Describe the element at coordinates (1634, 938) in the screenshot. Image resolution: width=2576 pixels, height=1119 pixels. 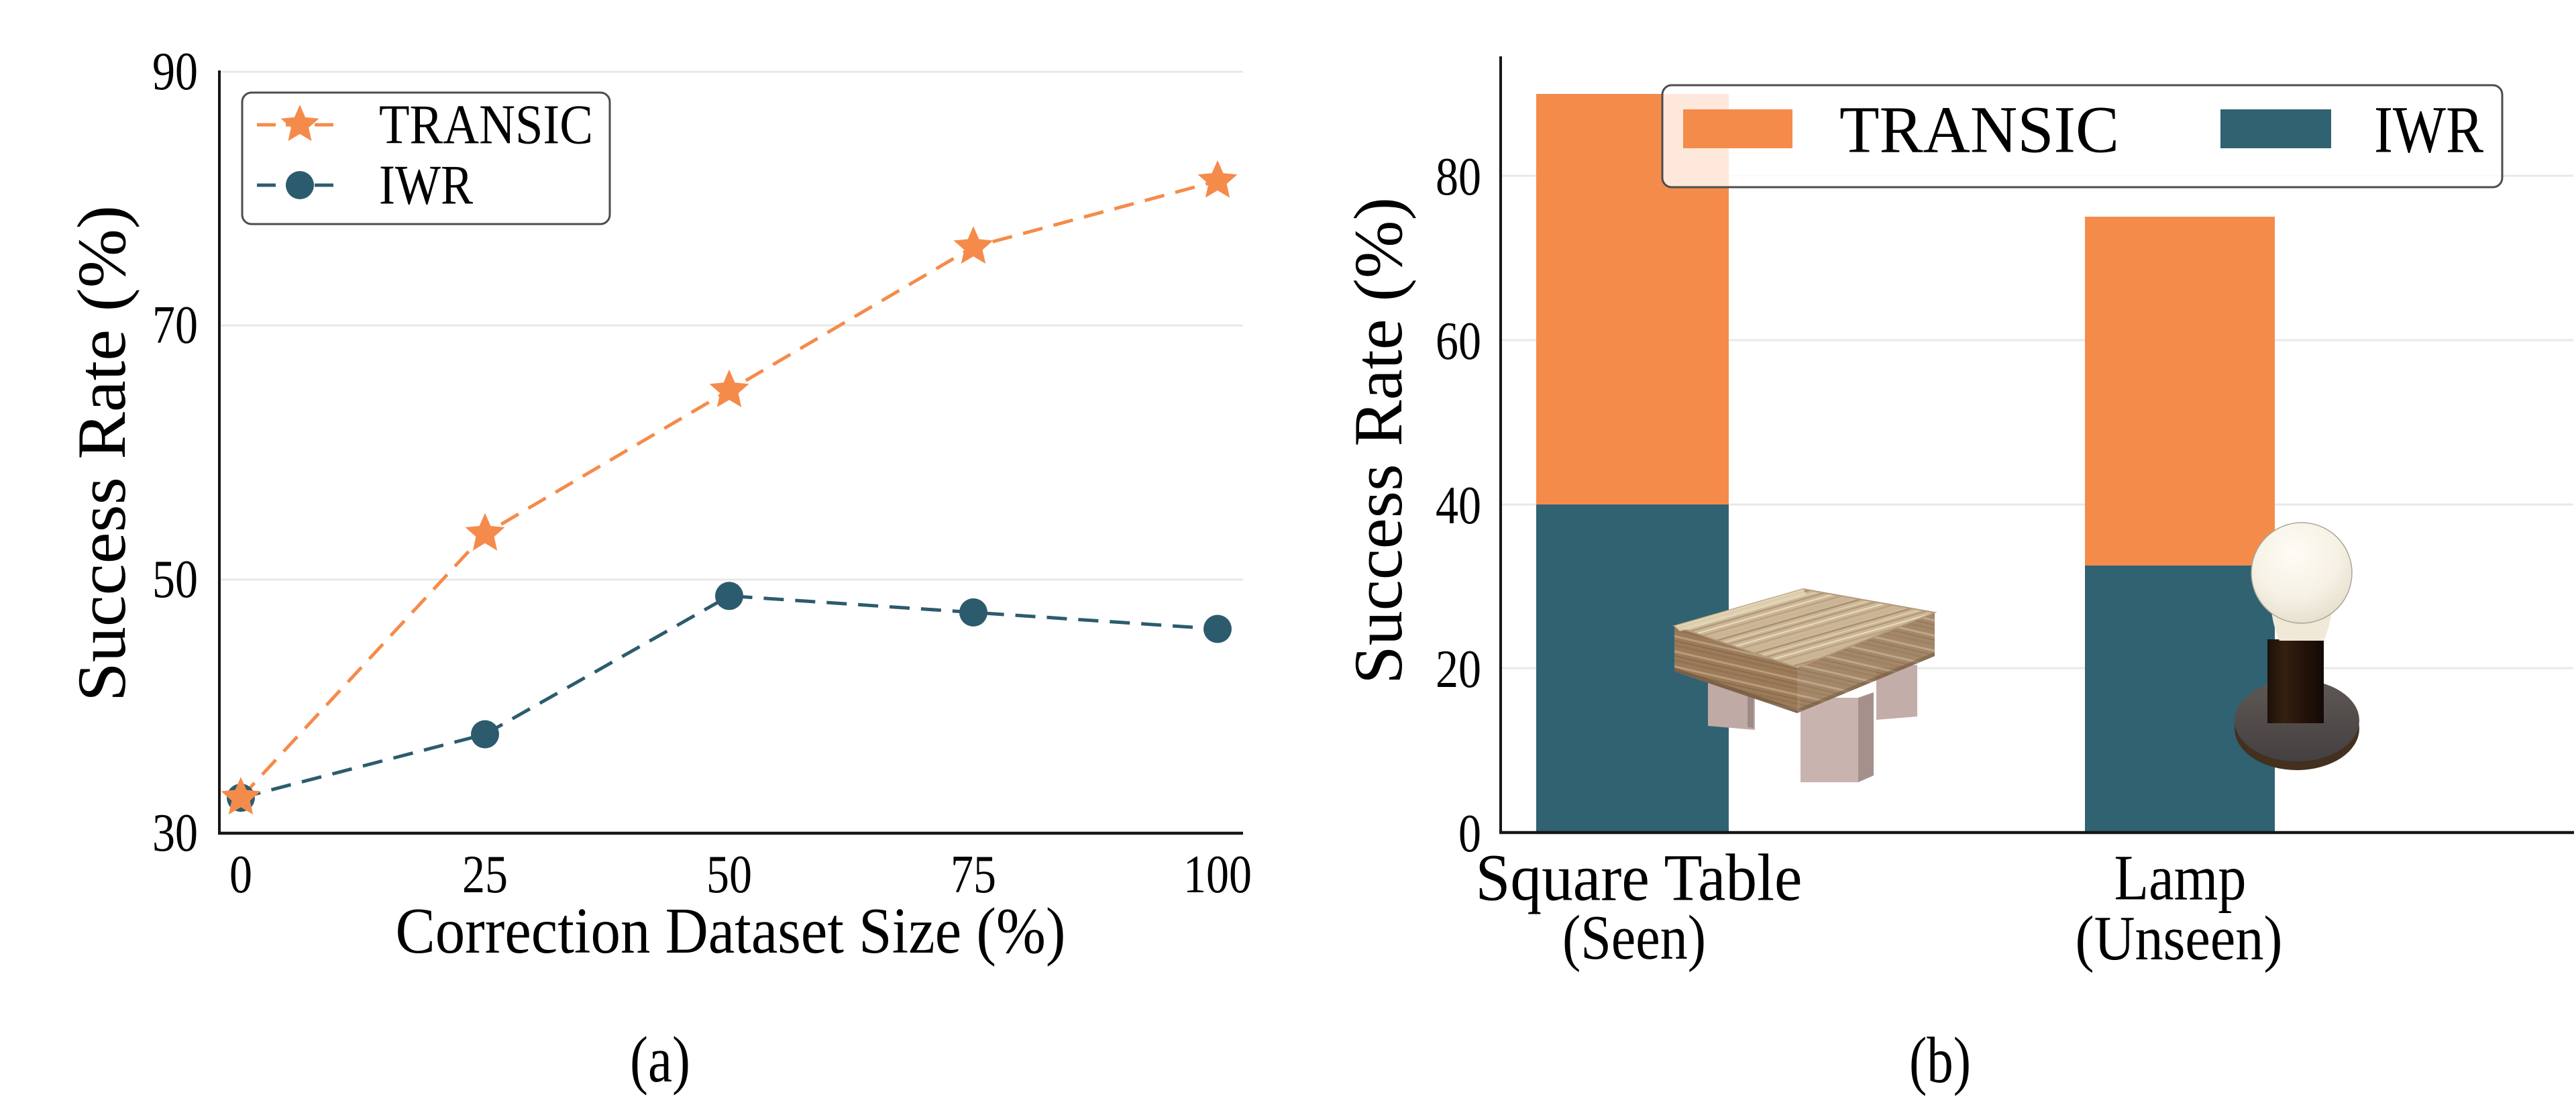
I see `svg-text: (Seen)` at that location.